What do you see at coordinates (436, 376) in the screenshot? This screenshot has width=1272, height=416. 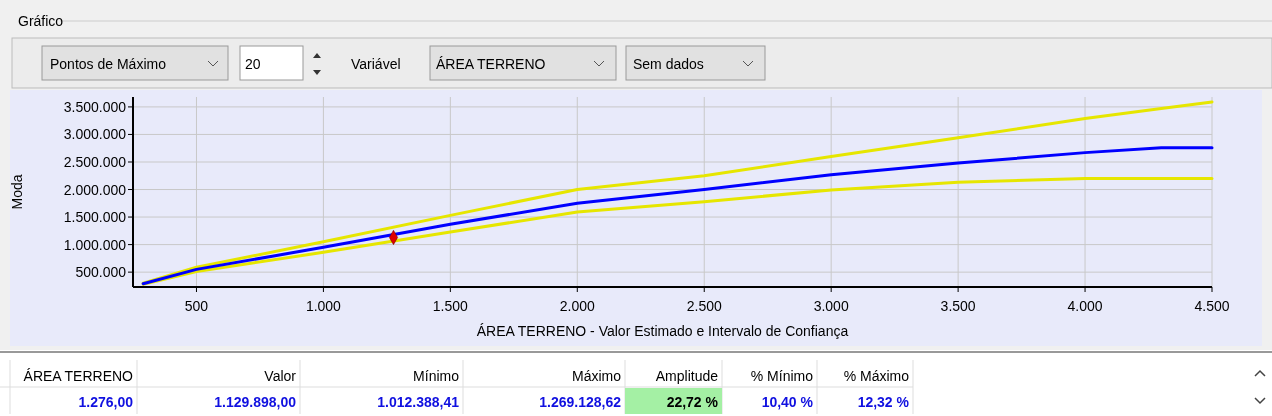 I see `text: Mínimo` at bounding box center [436, 376].